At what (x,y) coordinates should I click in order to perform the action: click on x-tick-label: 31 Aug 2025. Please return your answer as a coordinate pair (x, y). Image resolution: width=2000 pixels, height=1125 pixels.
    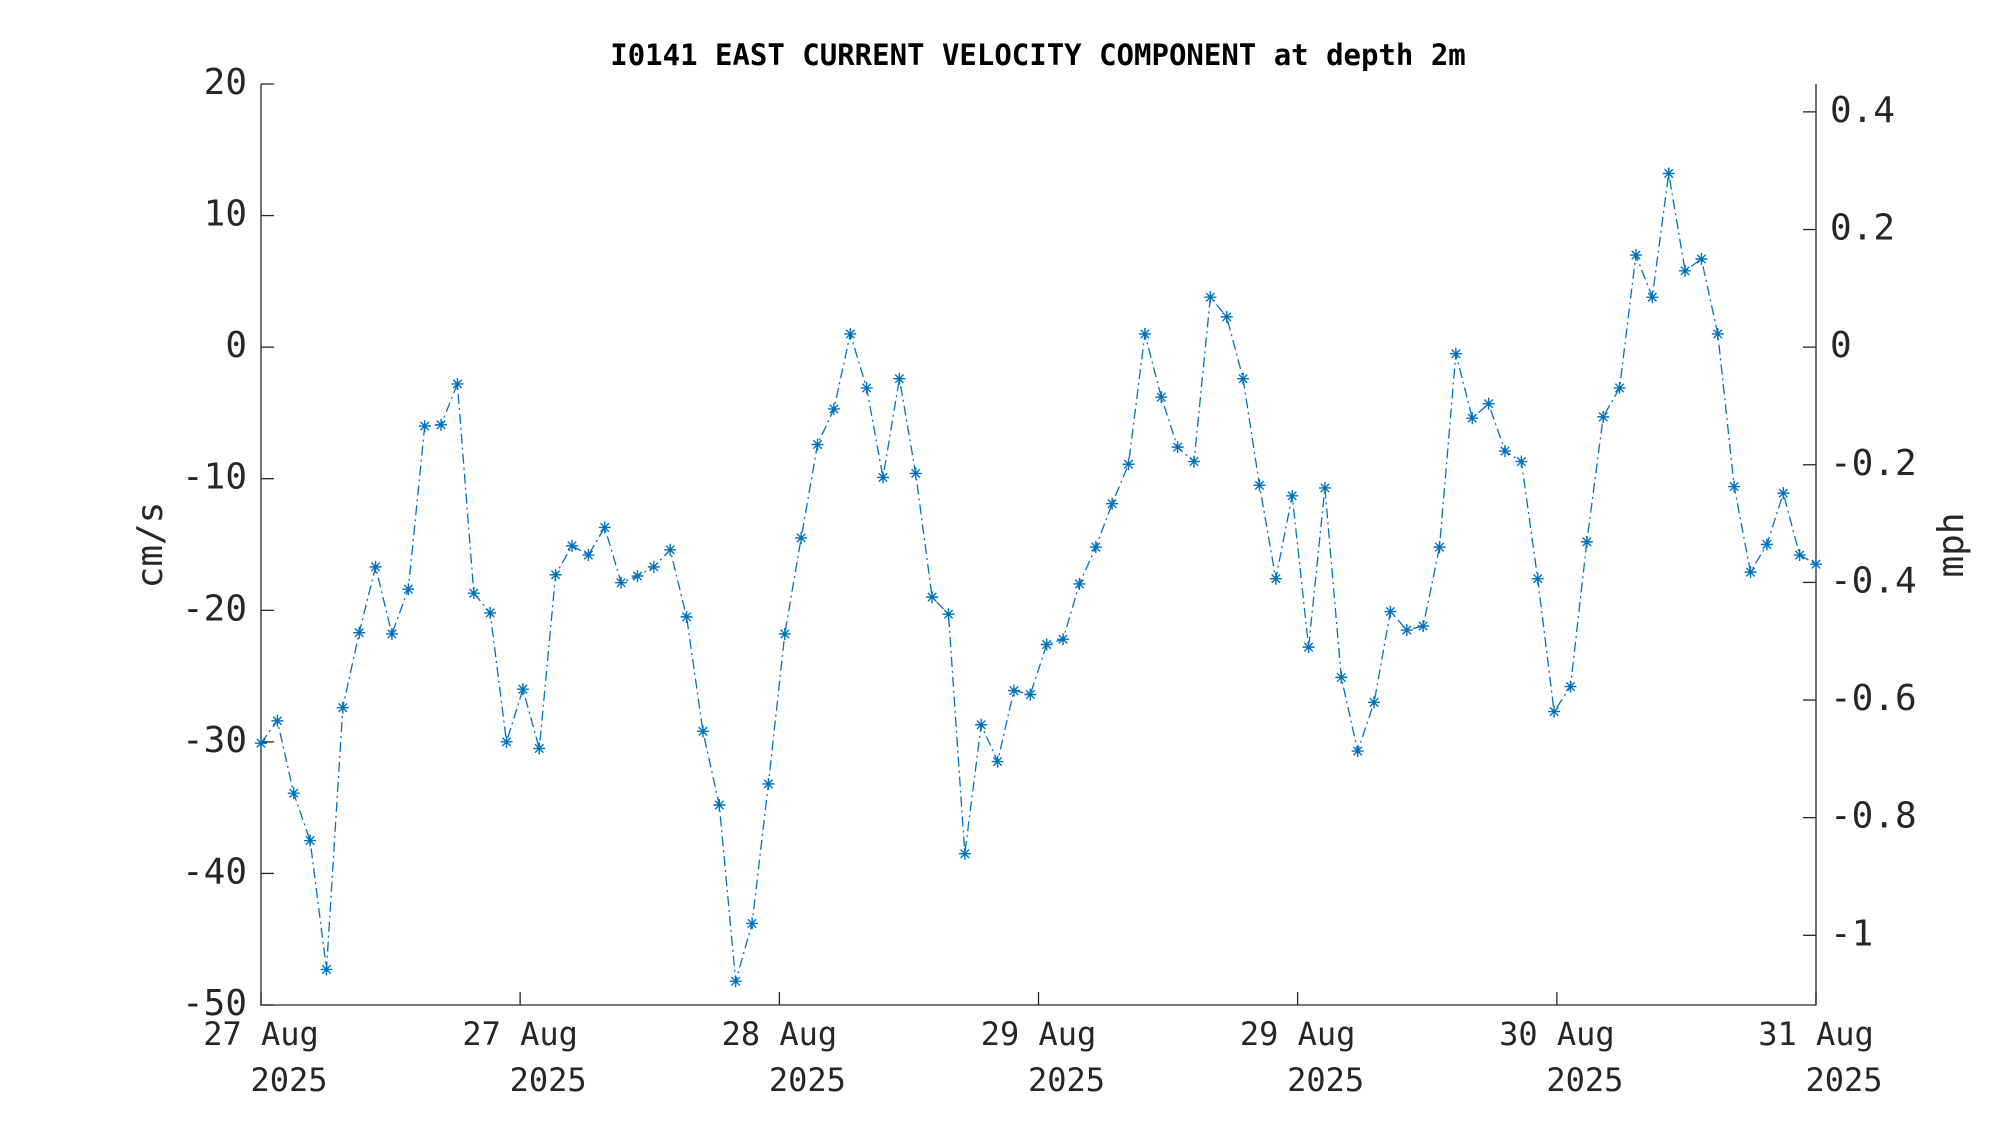
    Looking at the image, I should click on (1820, 1057).